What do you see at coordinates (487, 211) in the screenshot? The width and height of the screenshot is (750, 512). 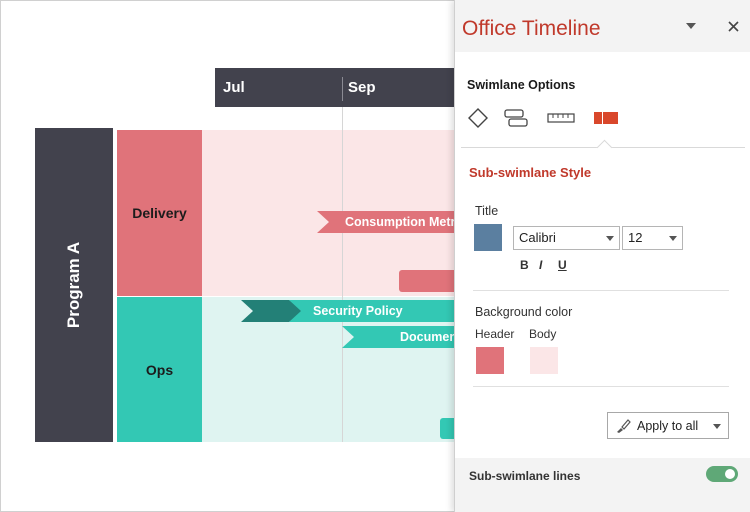 I see `title-label: Title` at bounding box center [487, 211].